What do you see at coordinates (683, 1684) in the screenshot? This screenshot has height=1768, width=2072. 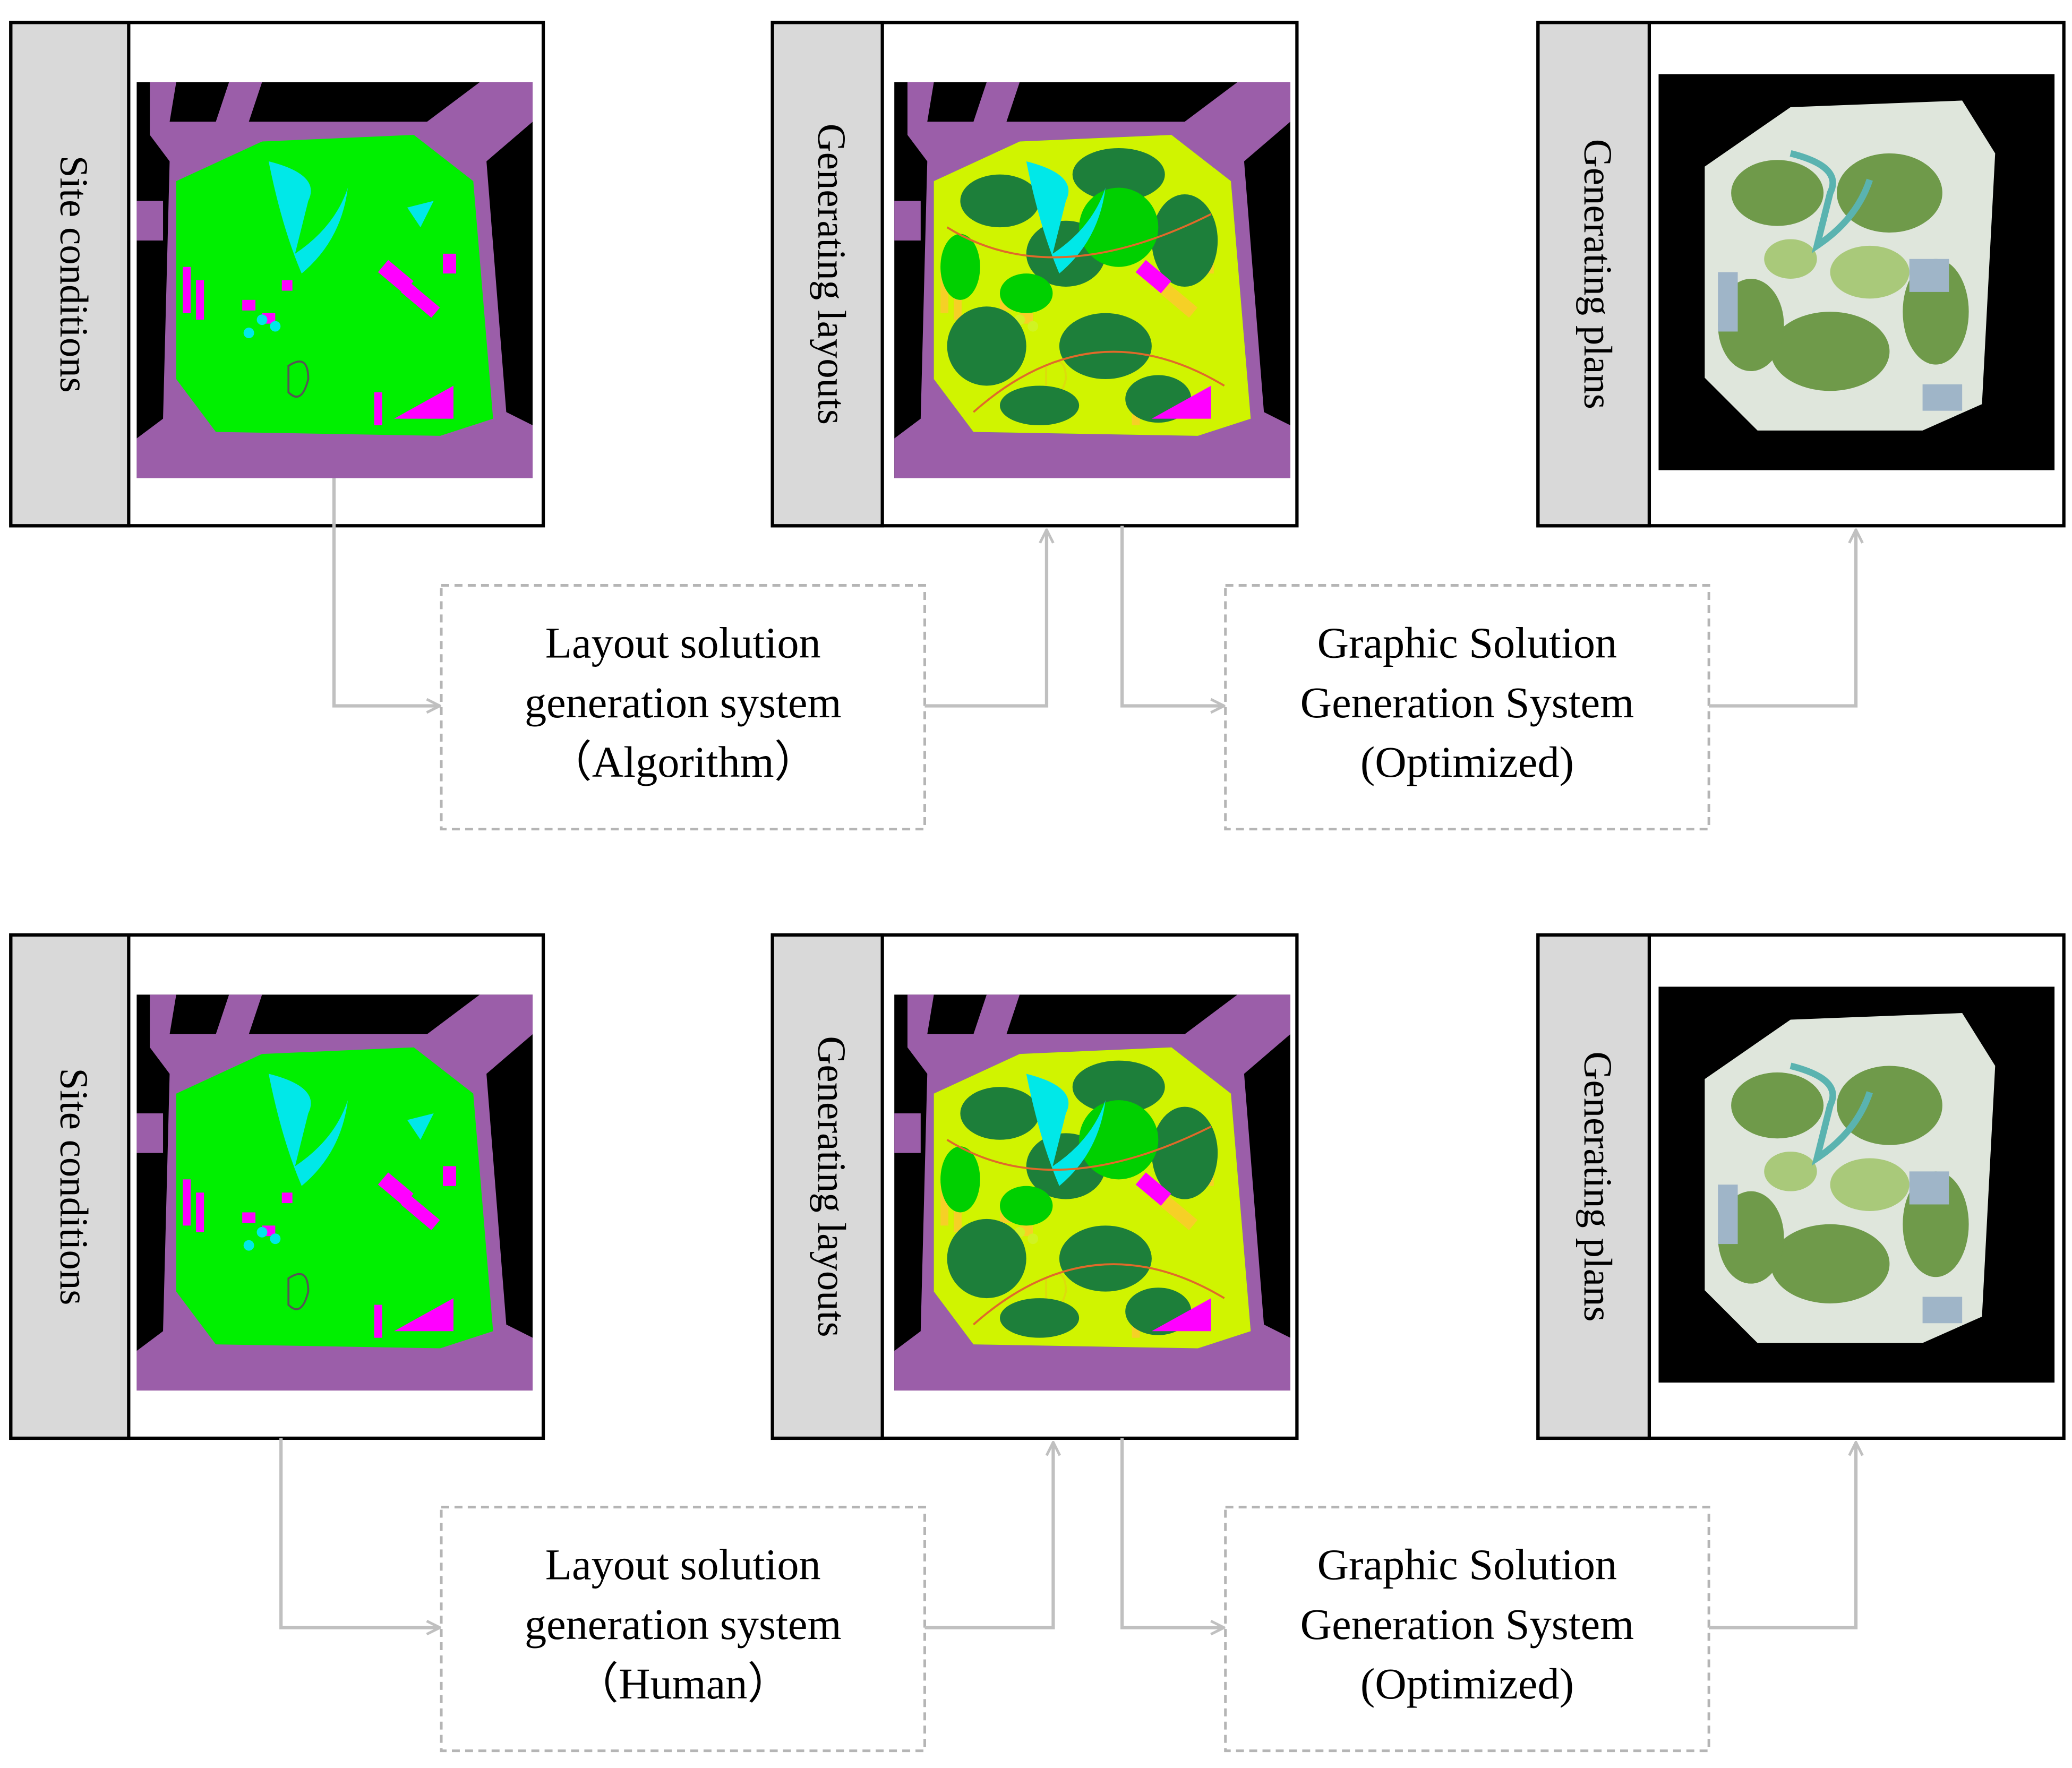 I see `system-text: （Human）` at bounding box center [683, 1684].